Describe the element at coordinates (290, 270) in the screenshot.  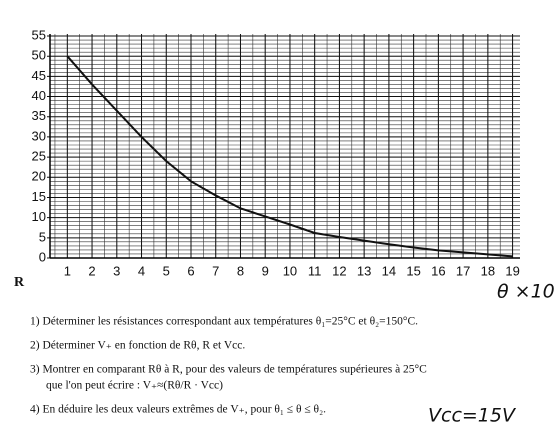
I see `x-tick-label: 10` at that location.